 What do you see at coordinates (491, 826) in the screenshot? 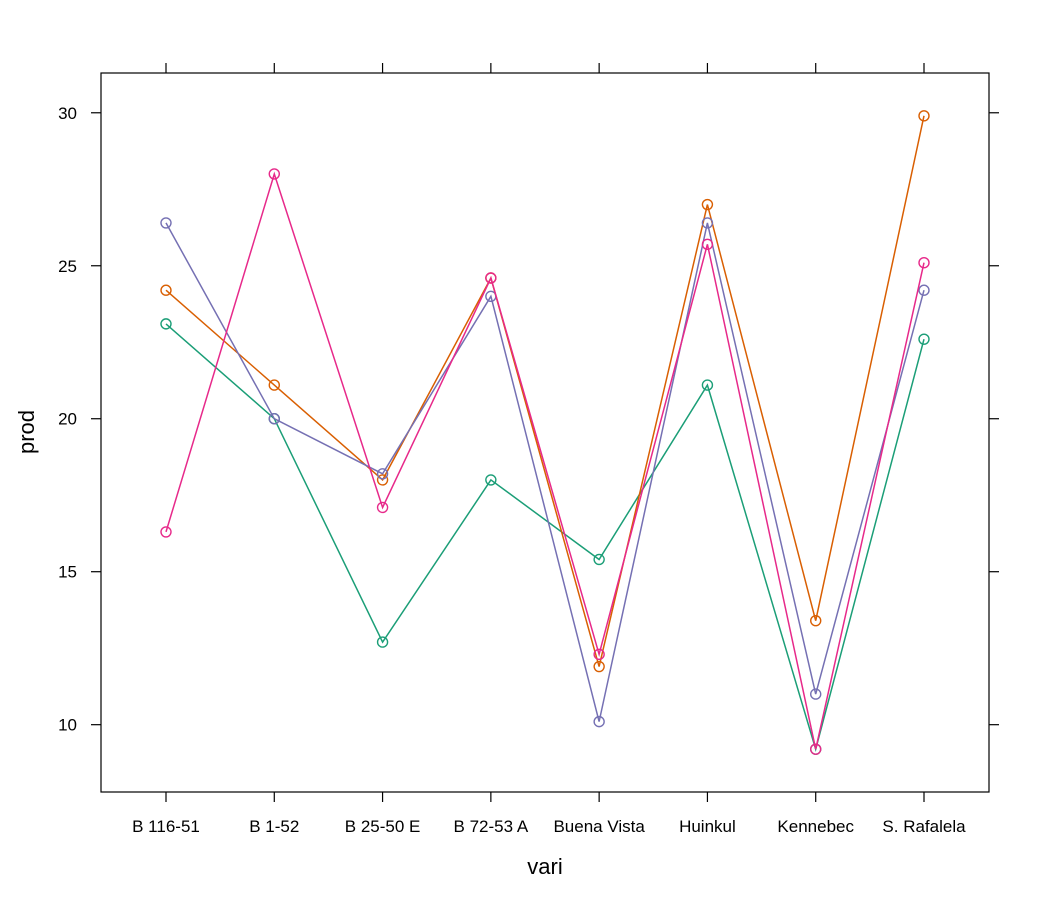
I see `x-tick-label: B 72-53 A` at bounding box center [491, 826].